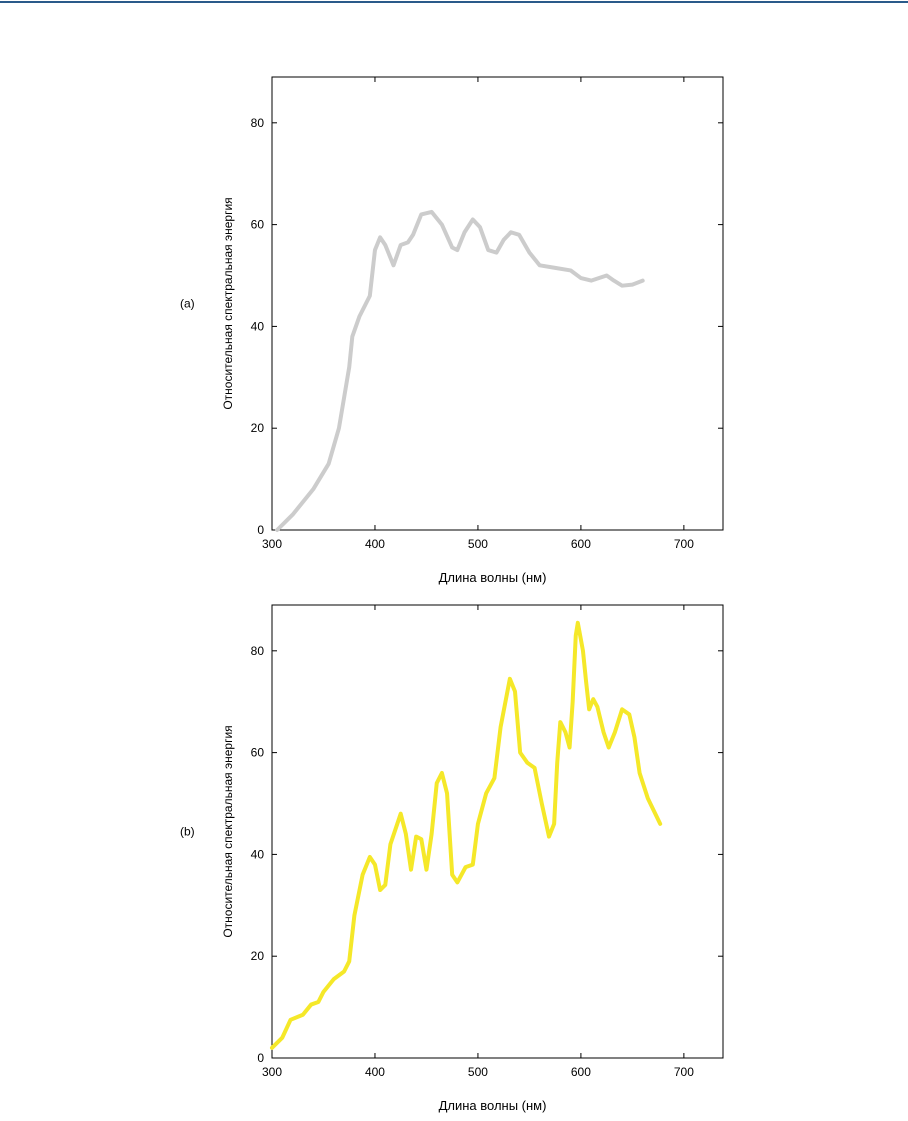  What do you see at coordinates (187, 832) in the screenshot?
I see `panel-label: (b)` at bounding box center [187, 832].